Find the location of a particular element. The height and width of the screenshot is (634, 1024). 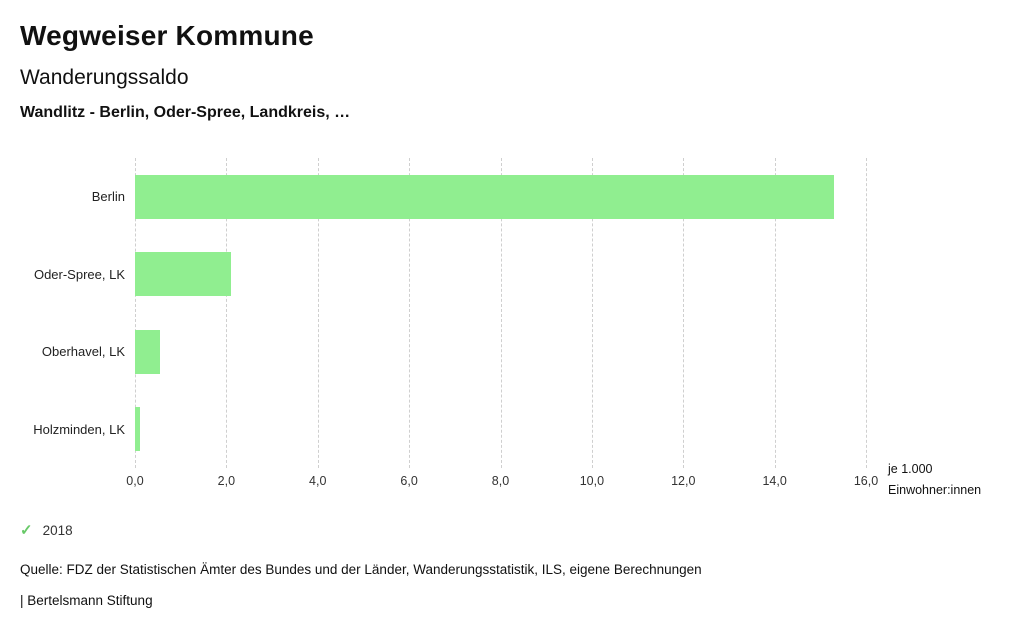

chart-row: Oberhavel, LK is located at coordinates (443, 352).